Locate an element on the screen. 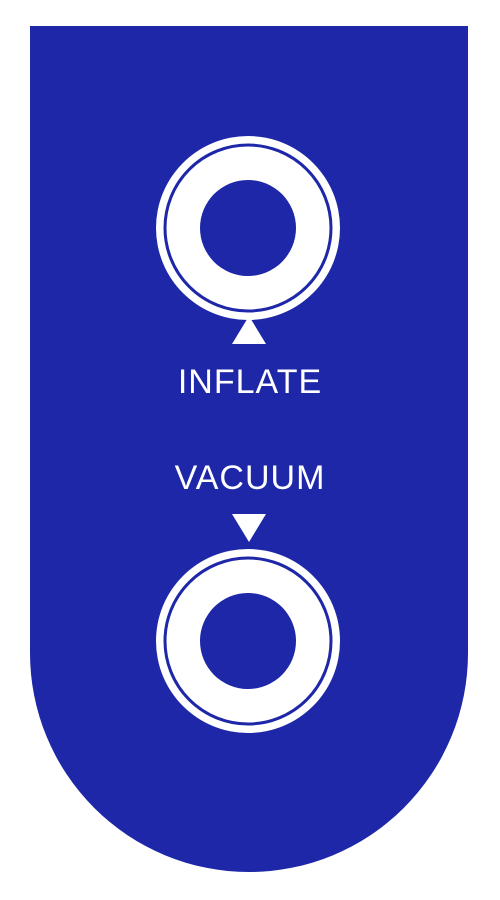  arrow-up-icon is located at coordinates (249, 330).